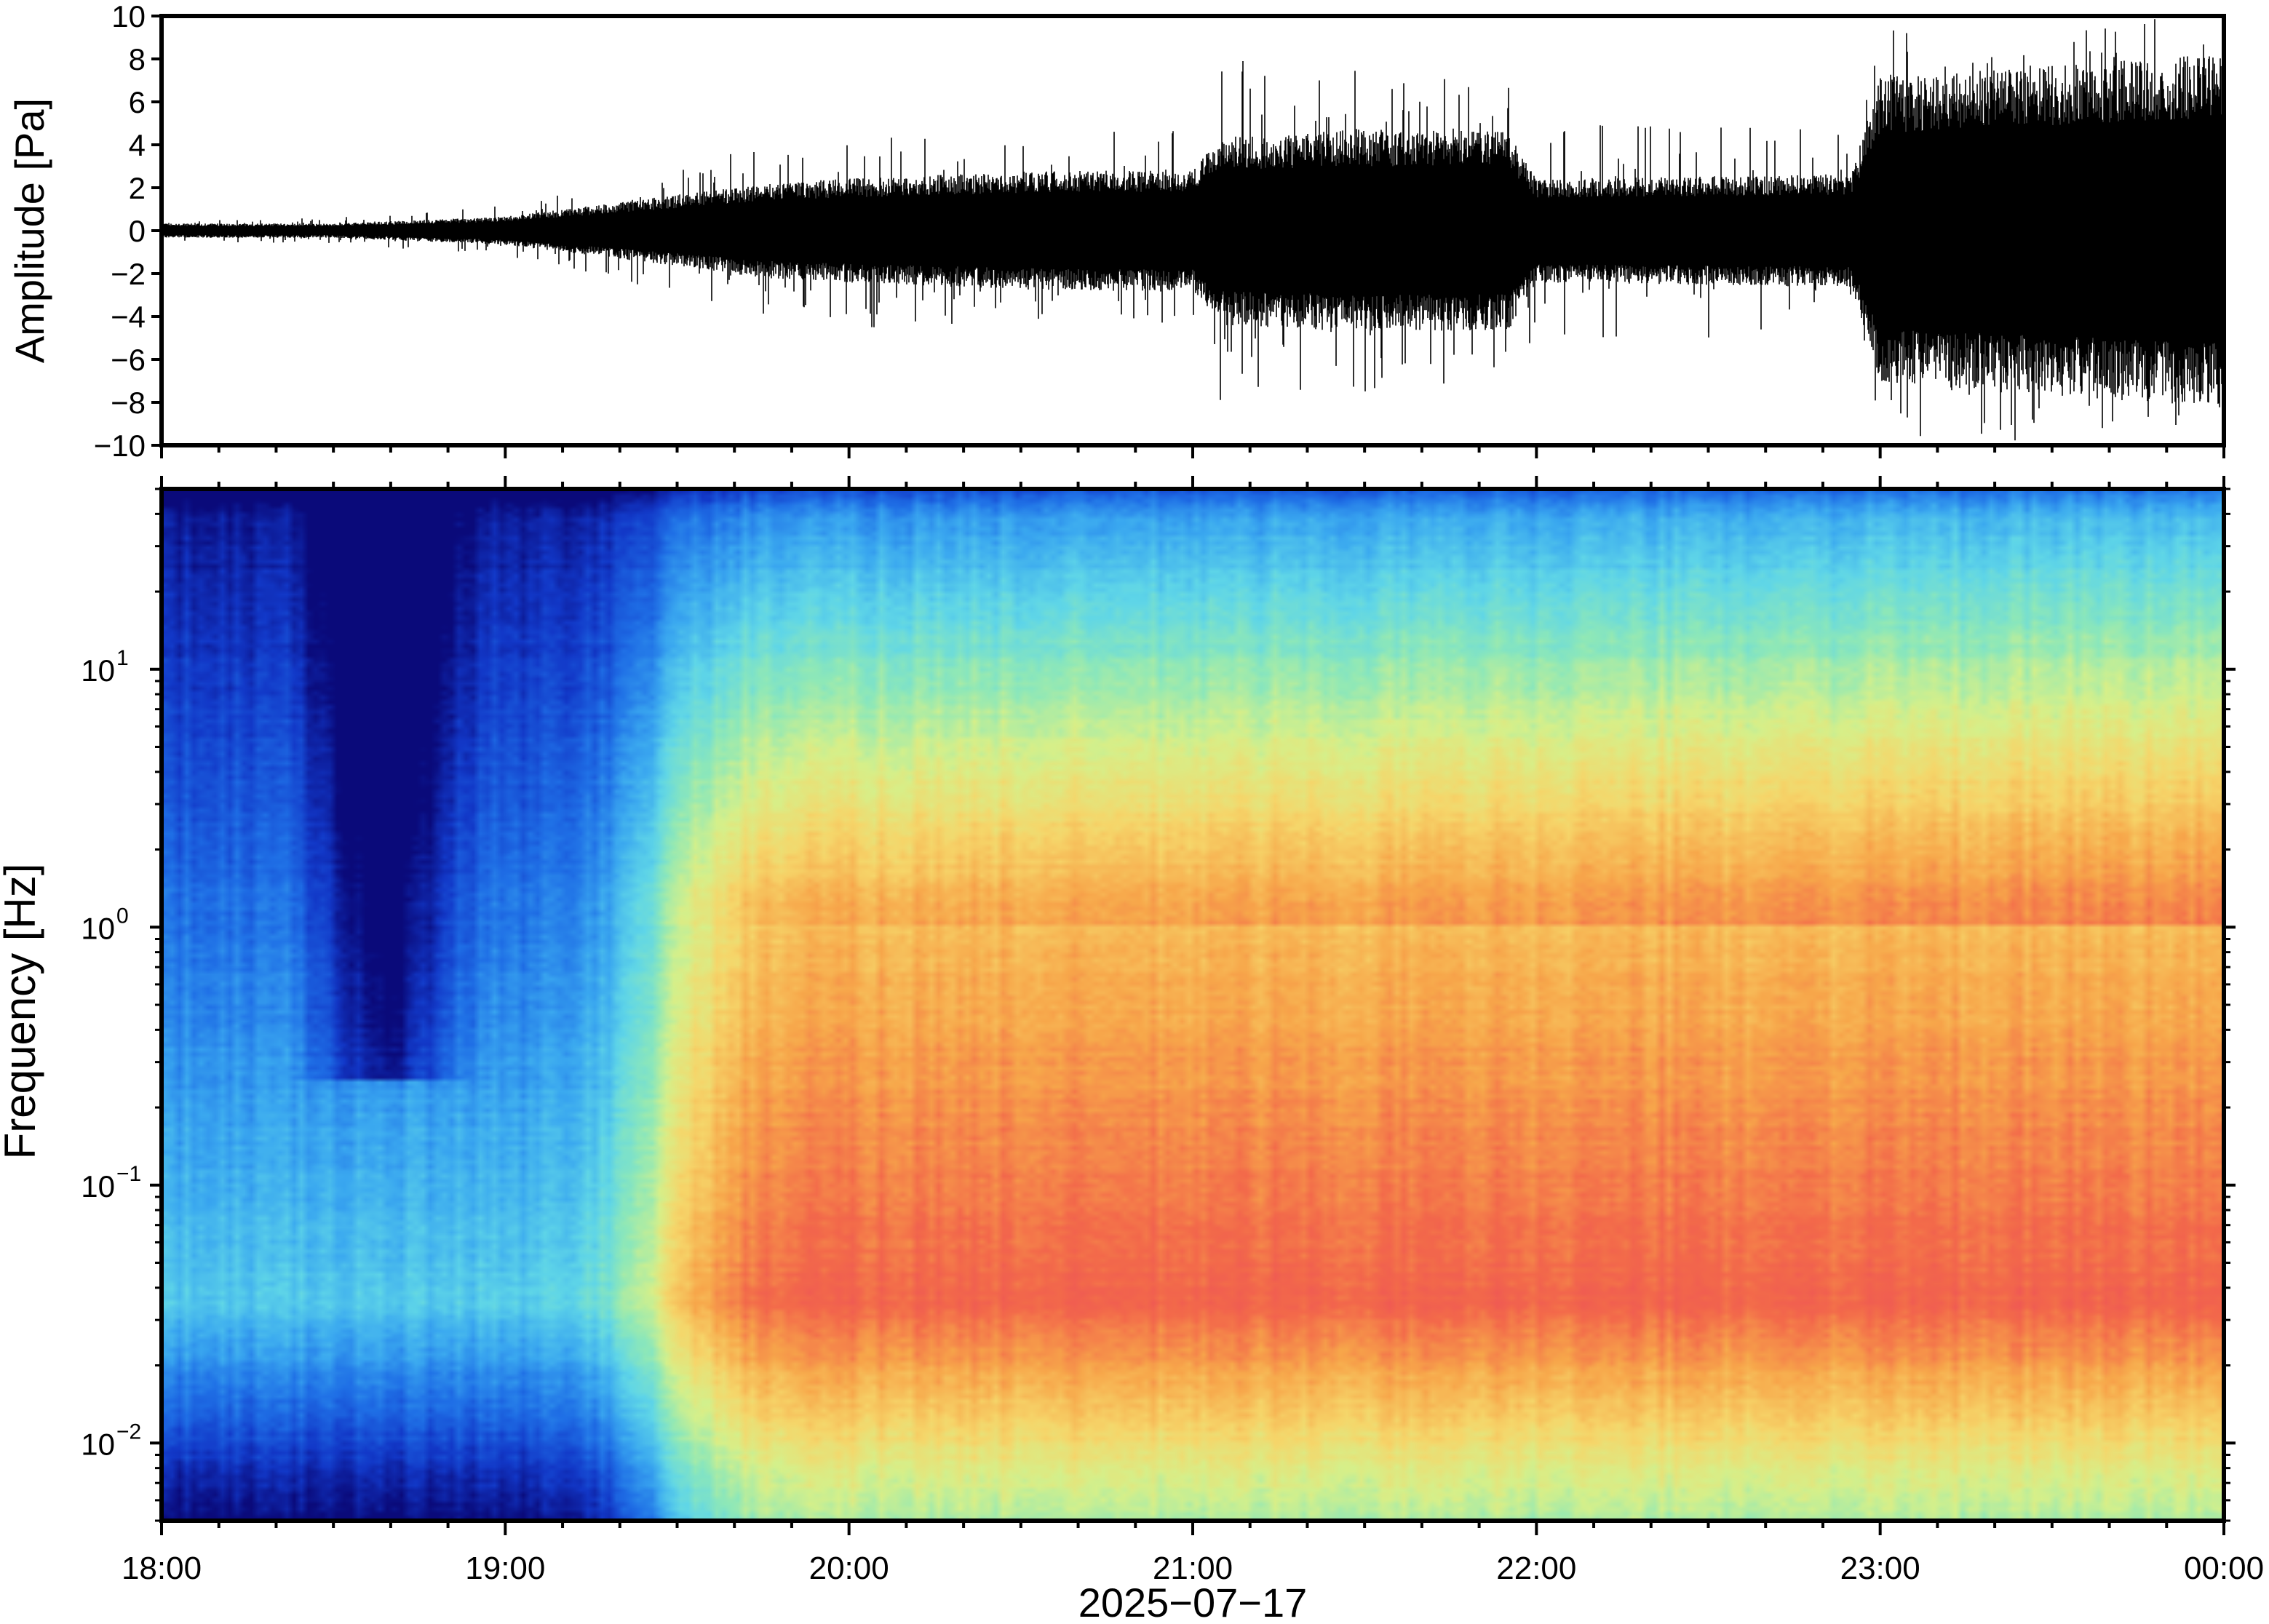  Describe the element at coordinates (22, 1012) in the screenshot. I see `frequency-y-axis-label: Frequency [Hz]` at that location.